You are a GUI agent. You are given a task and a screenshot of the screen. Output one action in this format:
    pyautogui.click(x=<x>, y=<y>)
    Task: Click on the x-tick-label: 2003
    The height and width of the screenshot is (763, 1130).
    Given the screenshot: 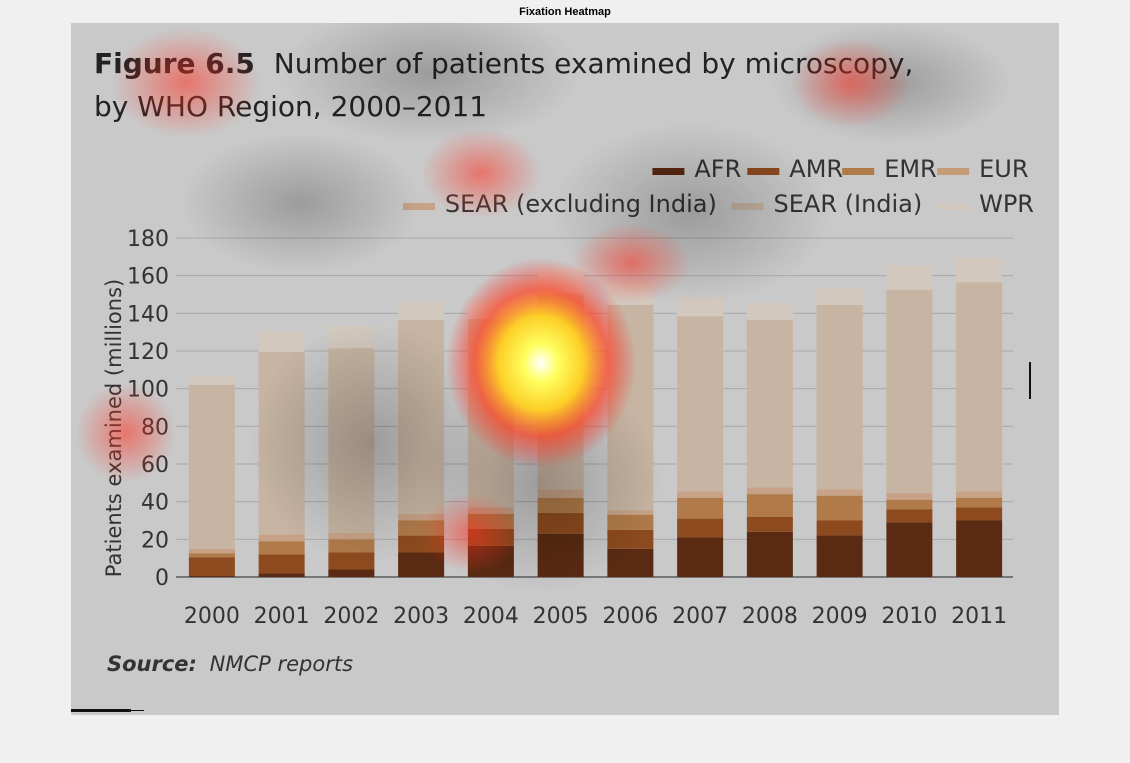 What is the action you would take?
    pyautogui.click(x=421, y=616)
    